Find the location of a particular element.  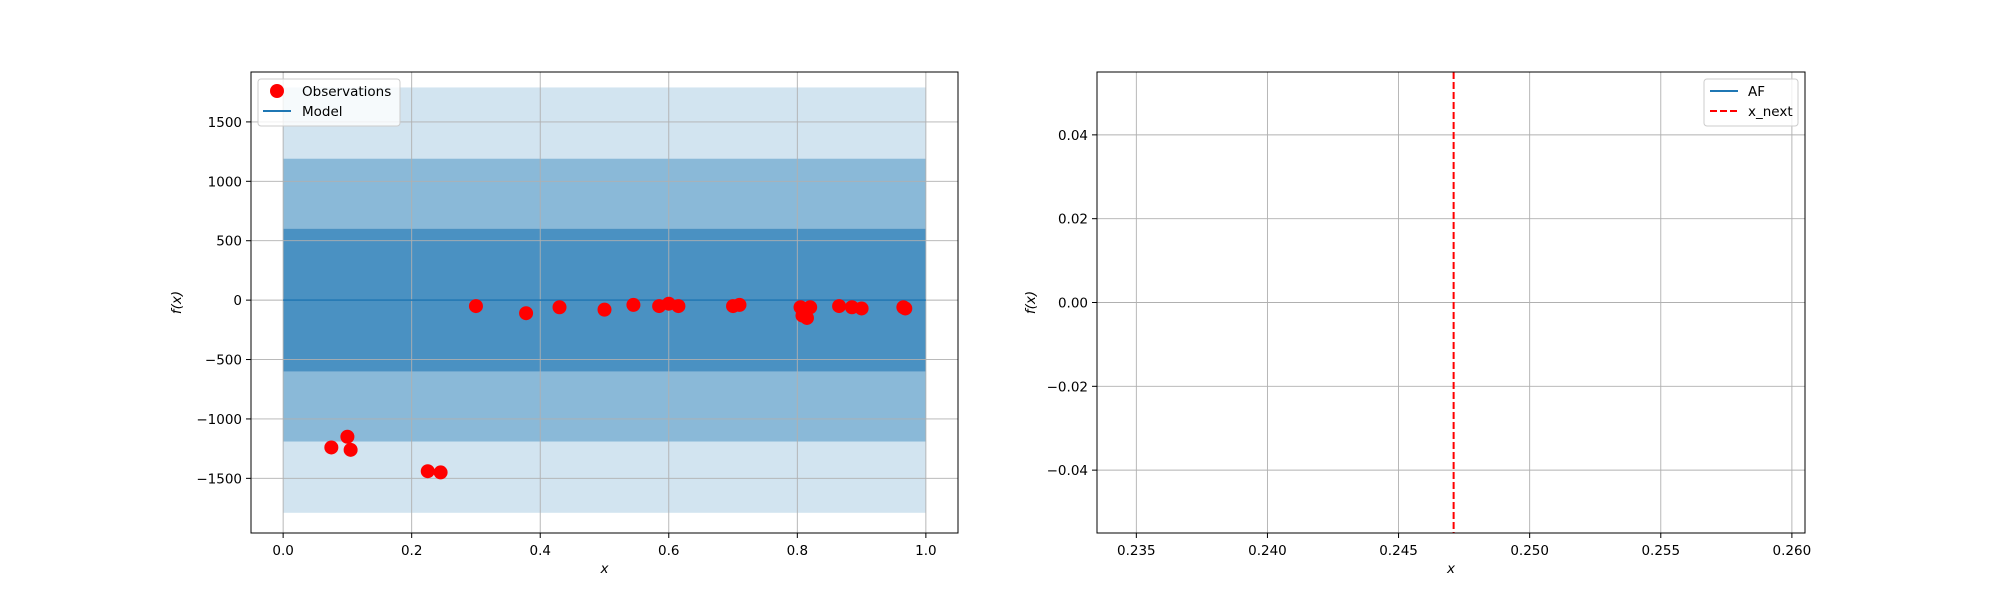

x-tick-label: 0.2 is located at coordinates (411, 551).